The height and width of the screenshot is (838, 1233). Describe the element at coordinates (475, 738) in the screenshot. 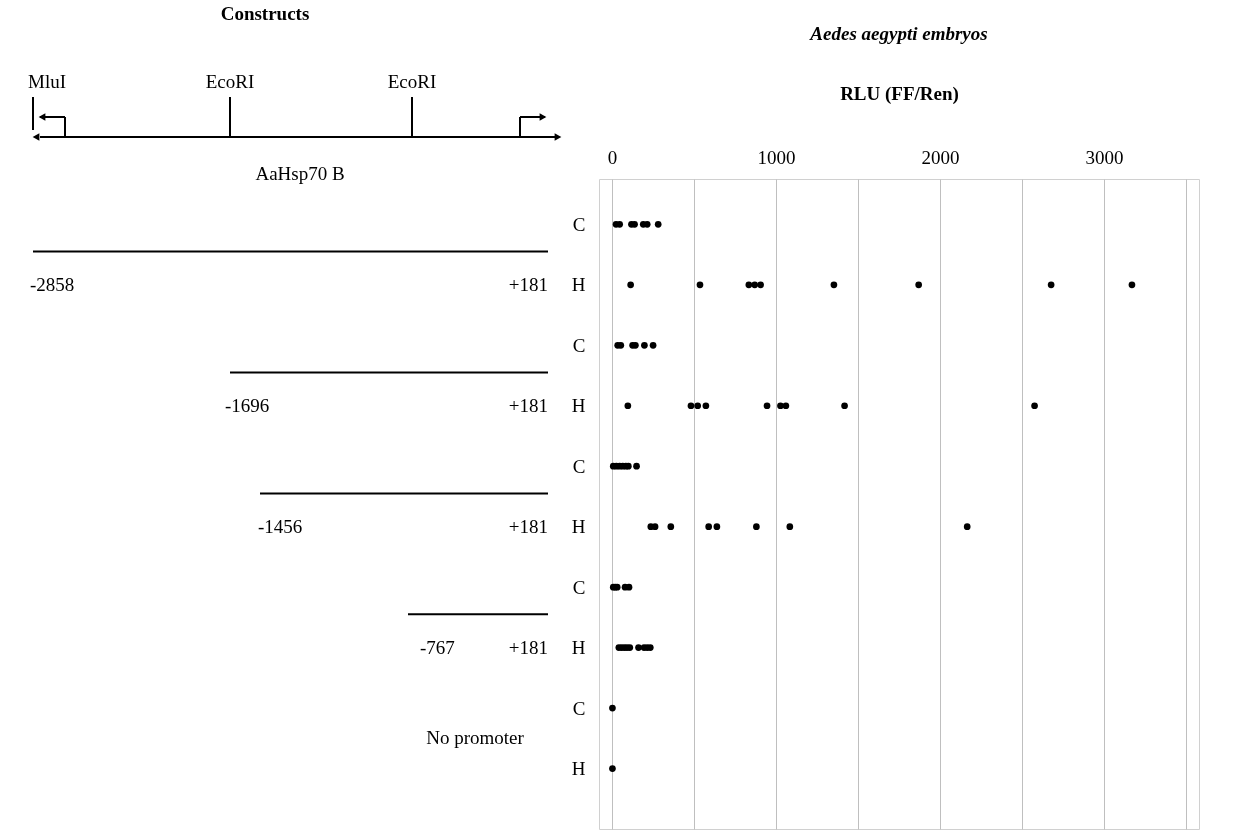

I see `text: No promoter` at that location.